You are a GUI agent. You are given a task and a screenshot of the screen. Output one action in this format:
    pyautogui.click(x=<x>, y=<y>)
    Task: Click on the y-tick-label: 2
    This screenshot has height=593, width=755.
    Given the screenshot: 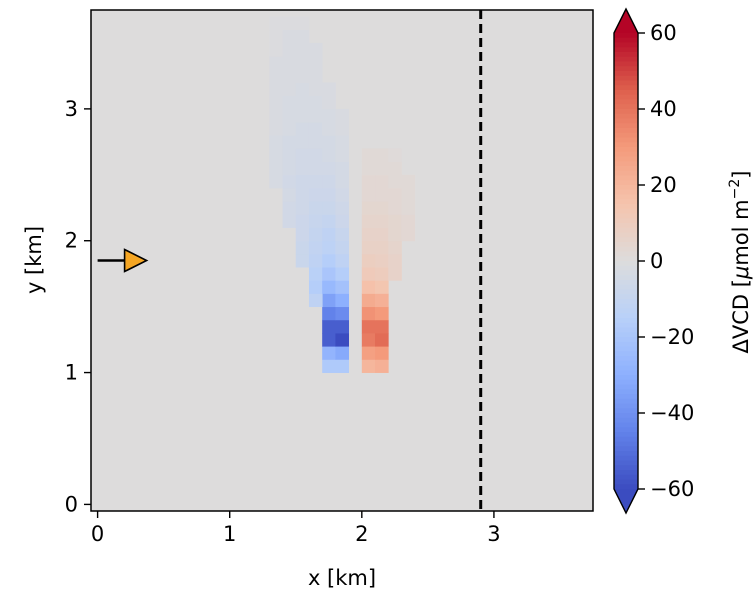 What is the action you would take?
    pyautogui.click(x=71, y=241)
    